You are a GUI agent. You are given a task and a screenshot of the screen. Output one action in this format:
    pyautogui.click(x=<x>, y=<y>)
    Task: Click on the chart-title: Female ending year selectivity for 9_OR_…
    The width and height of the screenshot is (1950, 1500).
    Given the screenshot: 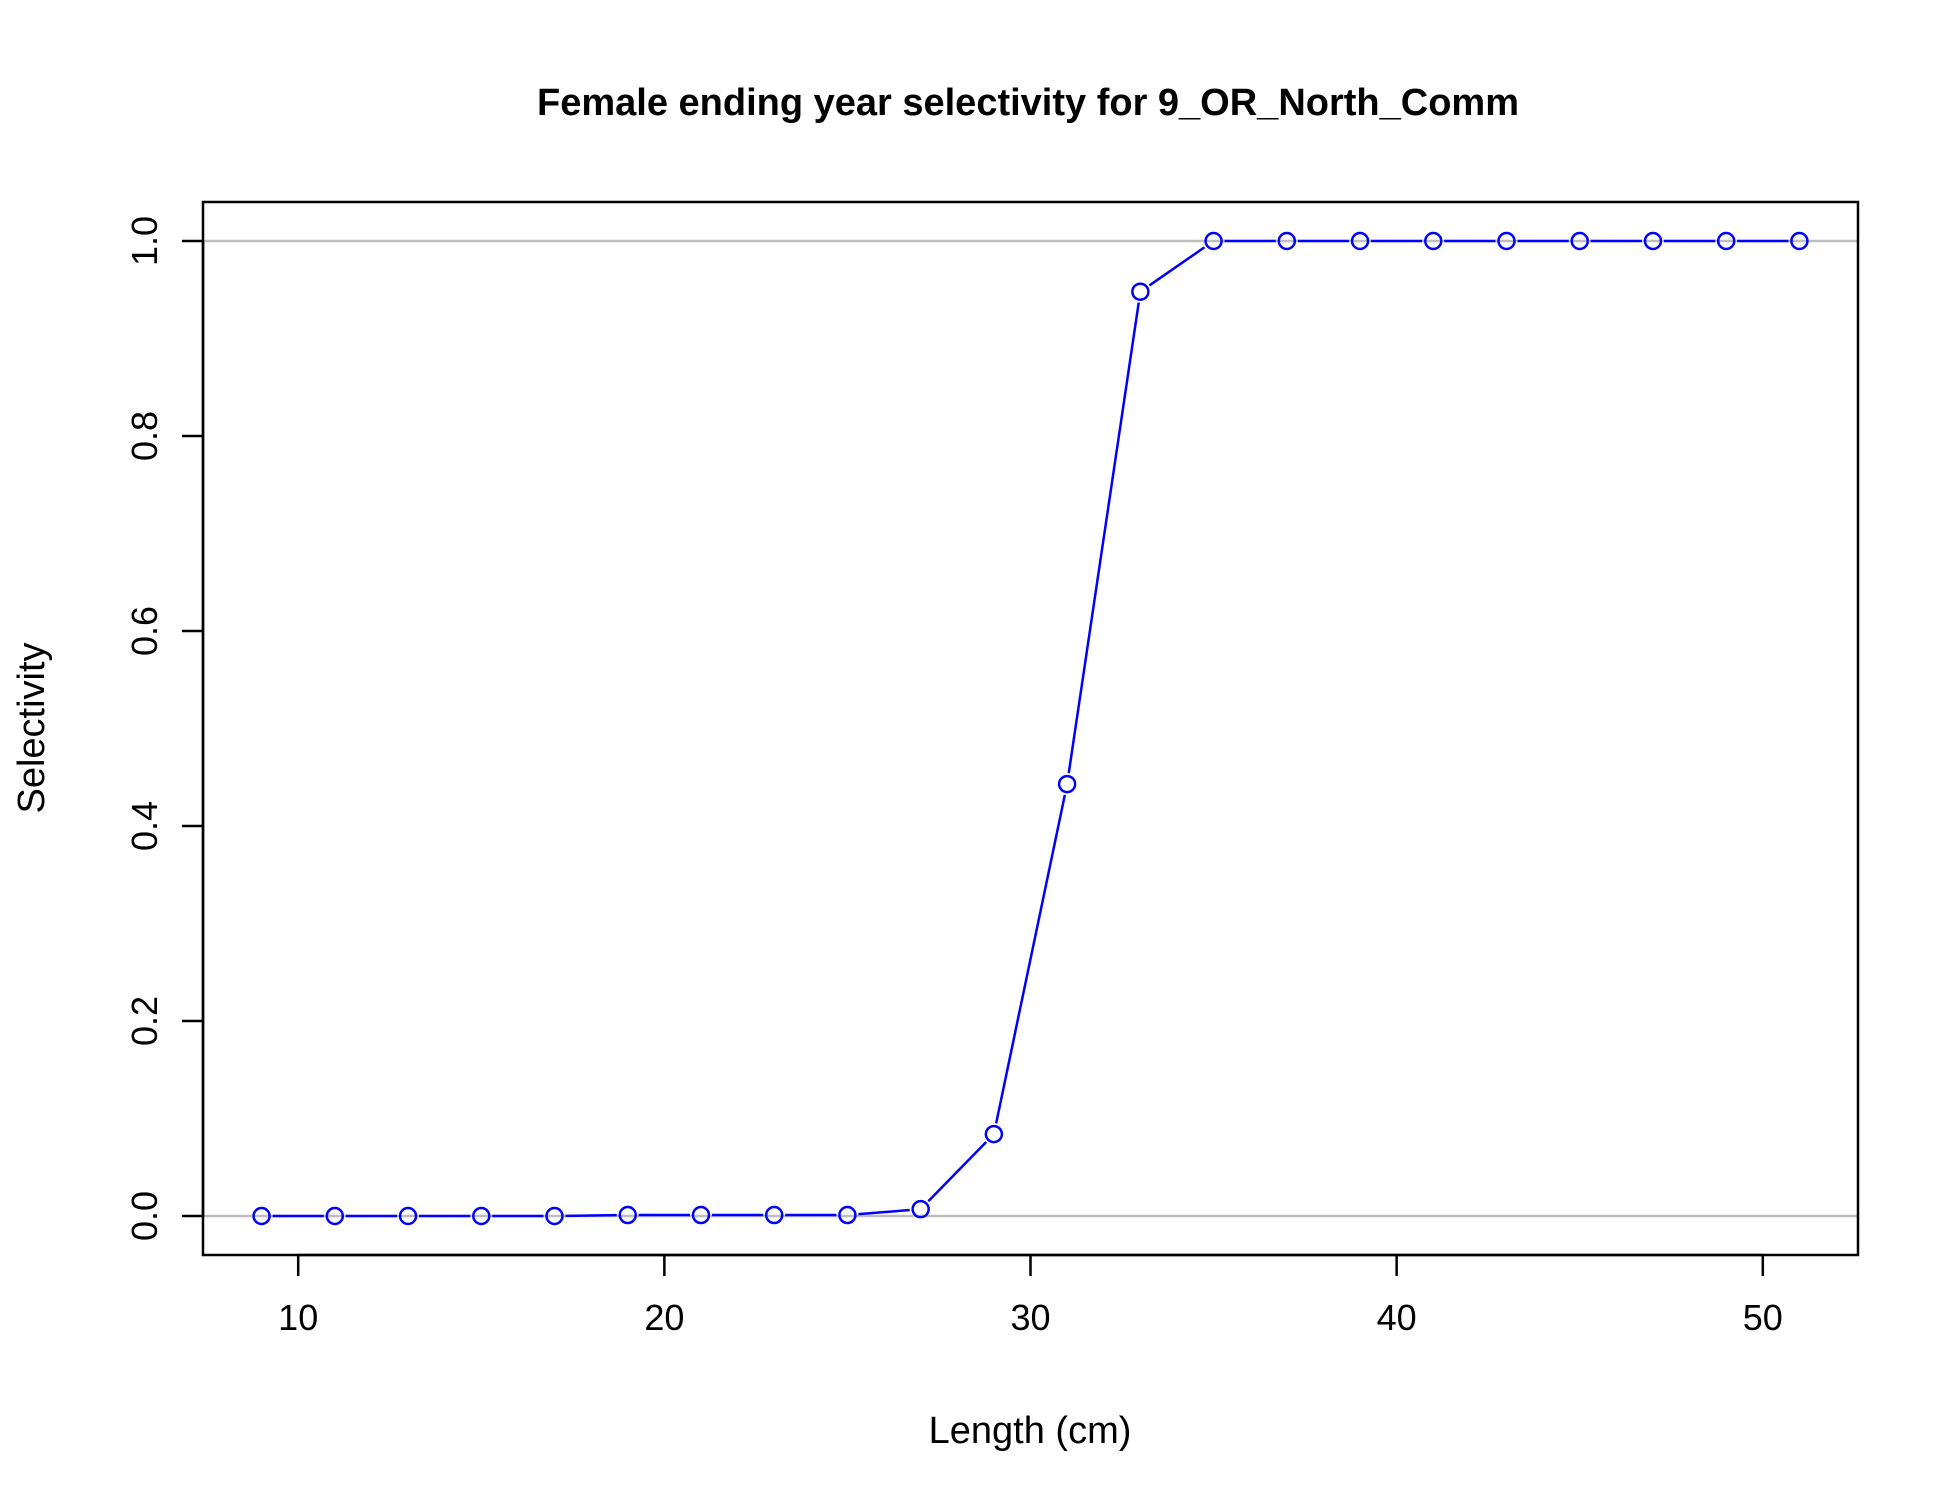 What is the action you would take?
    pyautogui.click(x=1028, y=103)
    